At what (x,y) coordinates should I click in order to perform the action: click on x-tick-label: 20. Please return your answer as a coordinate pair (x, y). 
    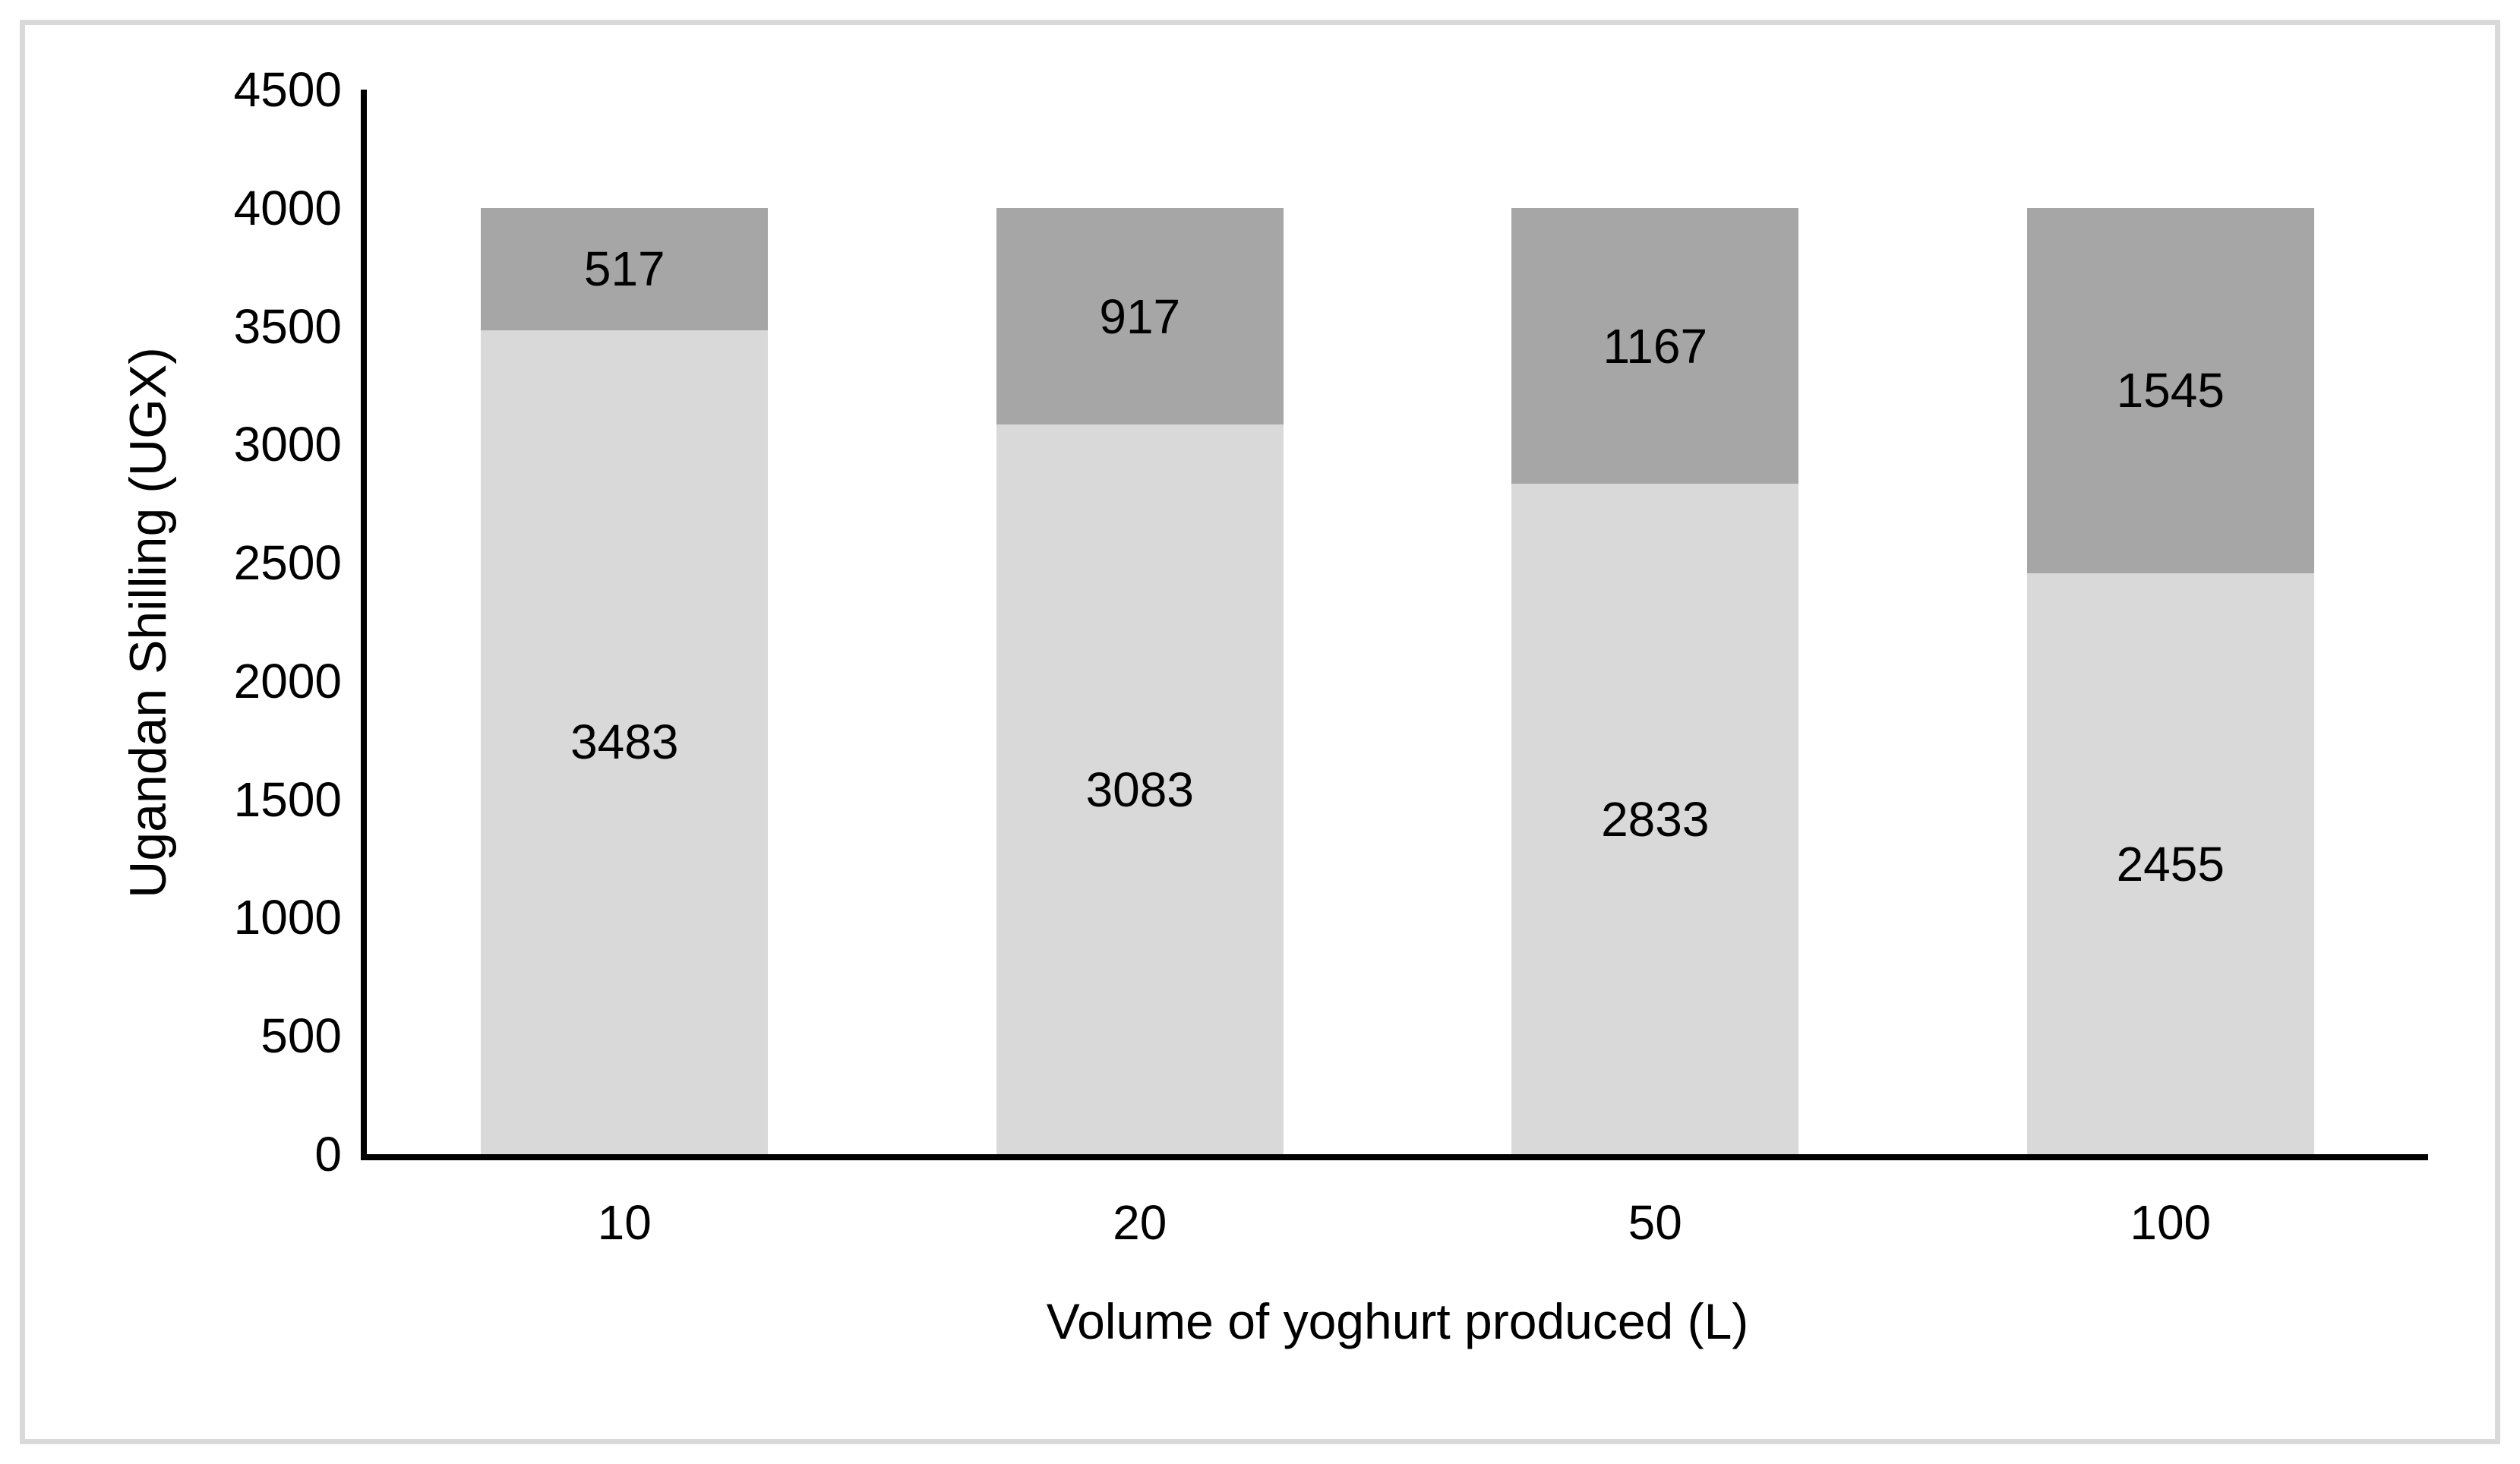
    Looking at the image, I should click on (1140, 1222).